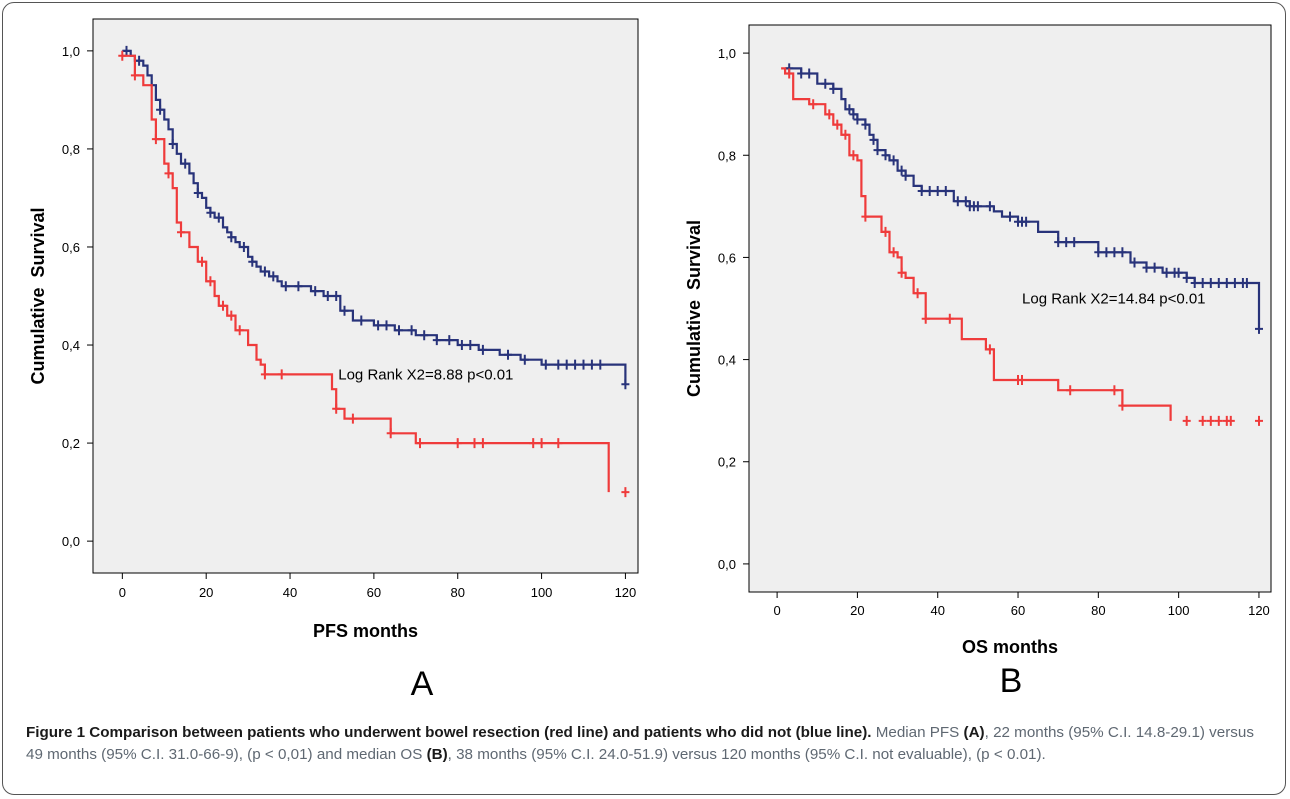 Image resolution: width=1290 pixels, height=799 pixels. What do you see at coordinates (727, 462) in the screenshot?
I see `y-tick-label: 0,2` at bounding box center [727, 462].